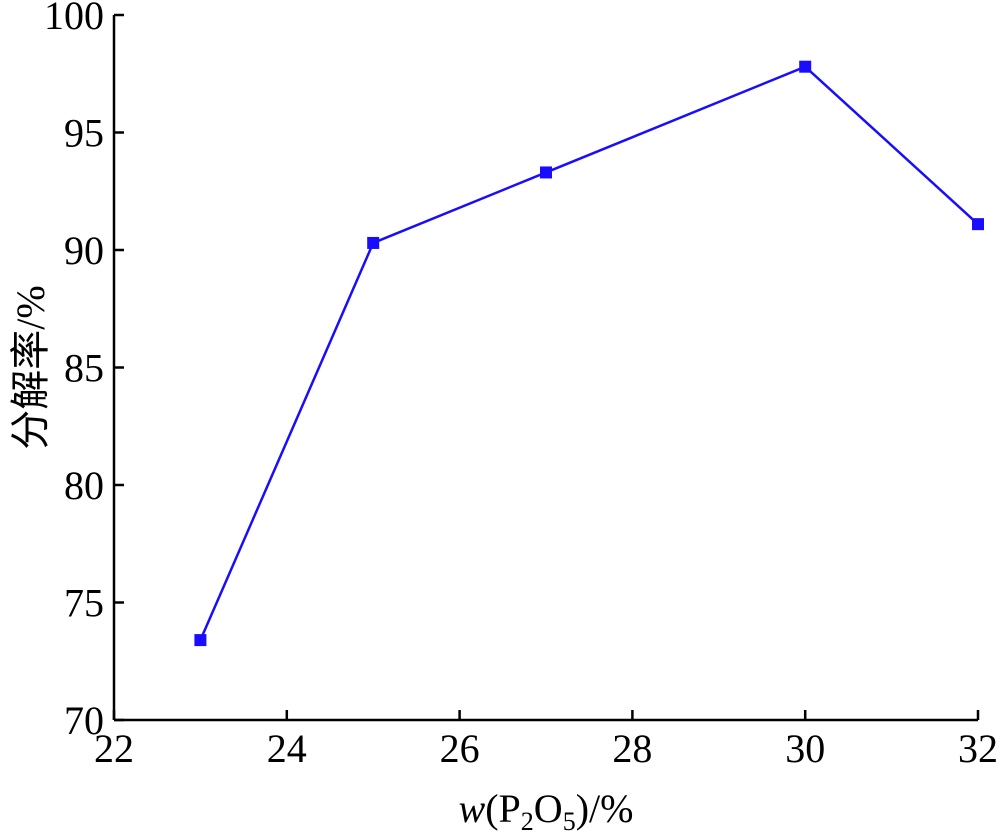  Describe the element at coordinates (805, 748) in the screenshot. I see `x-tick-label: 30` at that location.